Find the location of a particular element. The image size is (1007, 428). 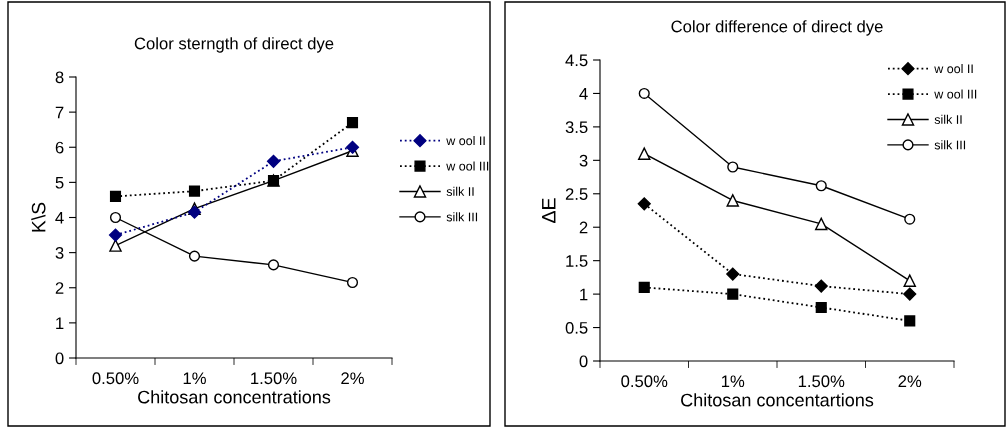

y-axis-title: K\S is located at coordinates (38, 217).